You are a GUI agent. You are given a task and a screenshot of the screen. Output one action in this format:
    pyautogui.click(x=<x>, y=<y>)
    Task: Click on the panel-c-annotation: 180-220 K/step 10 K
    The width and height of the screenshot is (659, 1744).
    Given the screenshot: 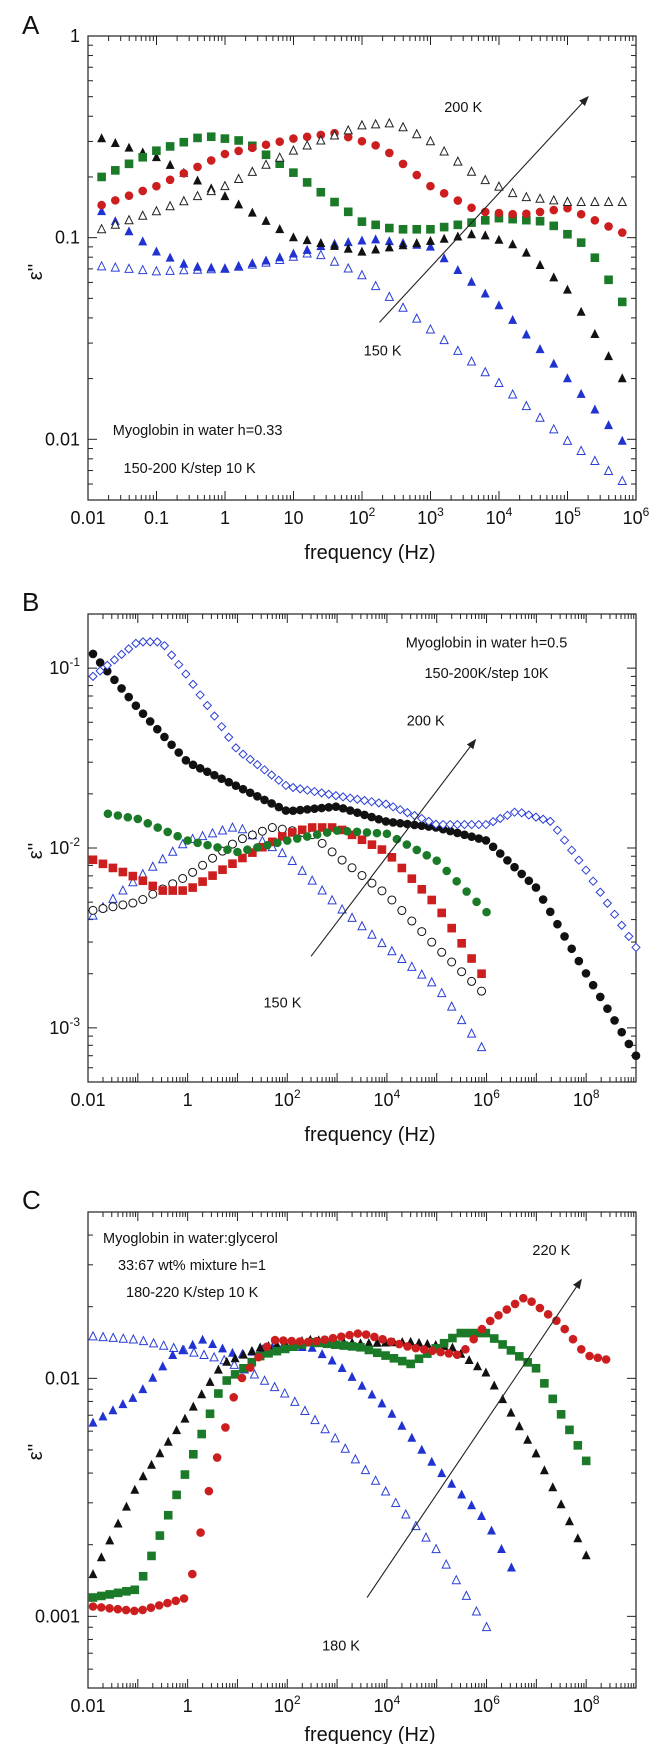 What is the action you would take?
    pyautogui.click(x=192, y=1293)
    